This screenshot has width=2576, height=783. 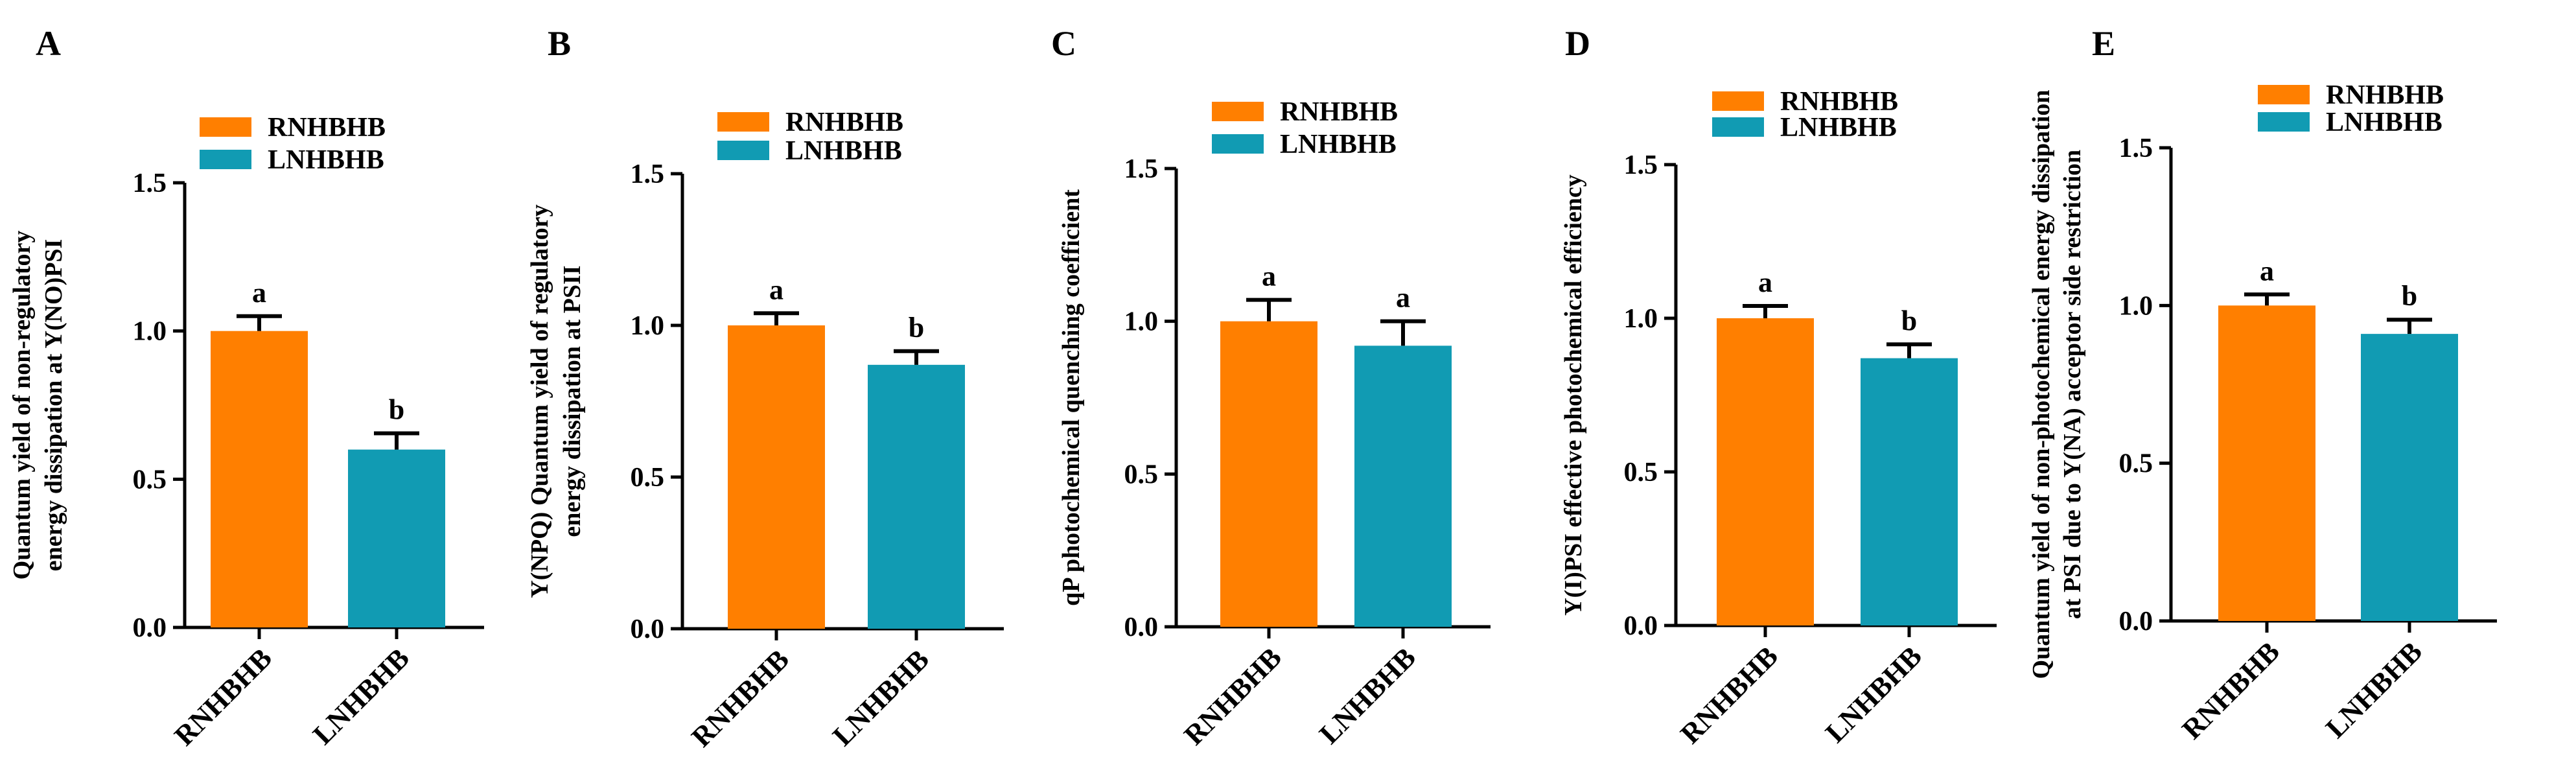 What do you see at coordinates (1578, 43) in the screenshot?
I see `panel-label: D` at bounding box center [1578, 43].